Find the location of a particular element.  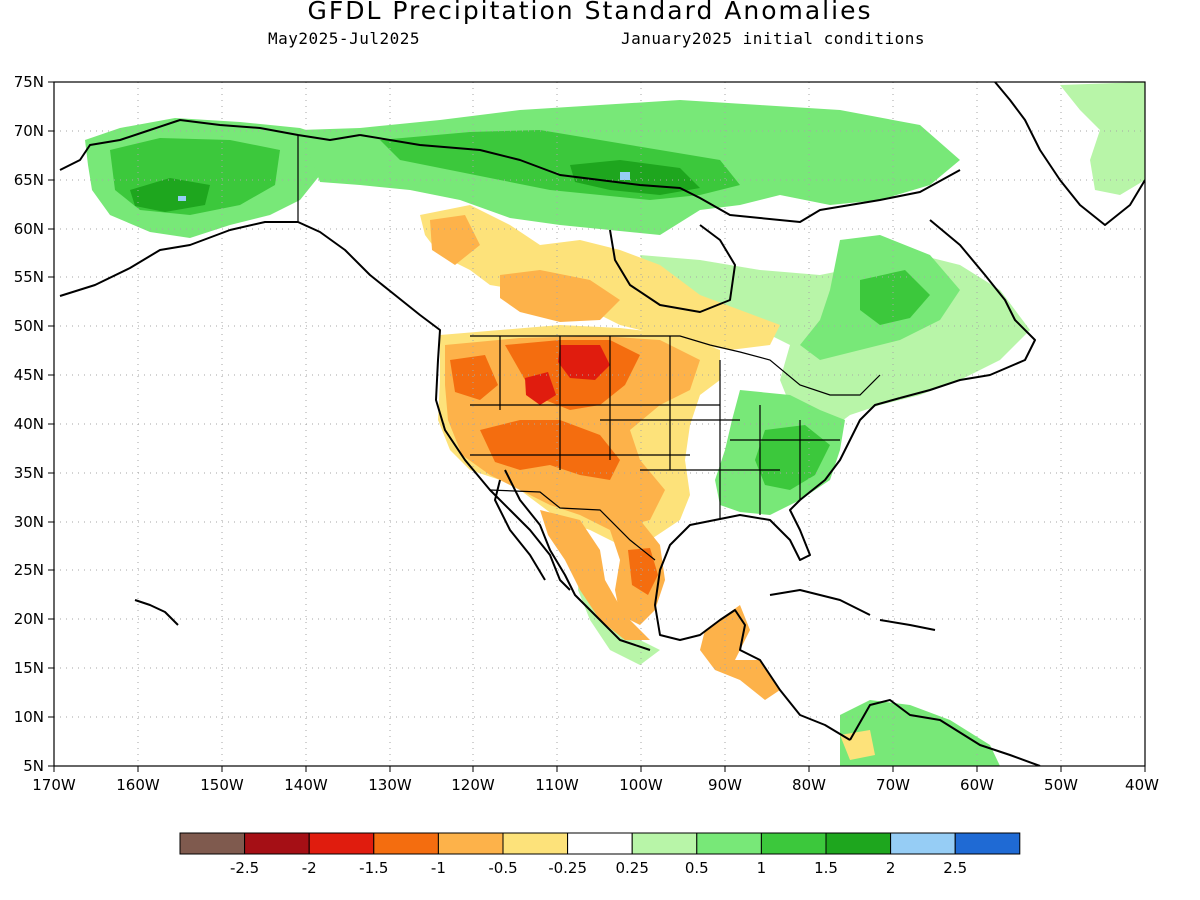

lat-label: 30N is located at coordinates (29, 522).